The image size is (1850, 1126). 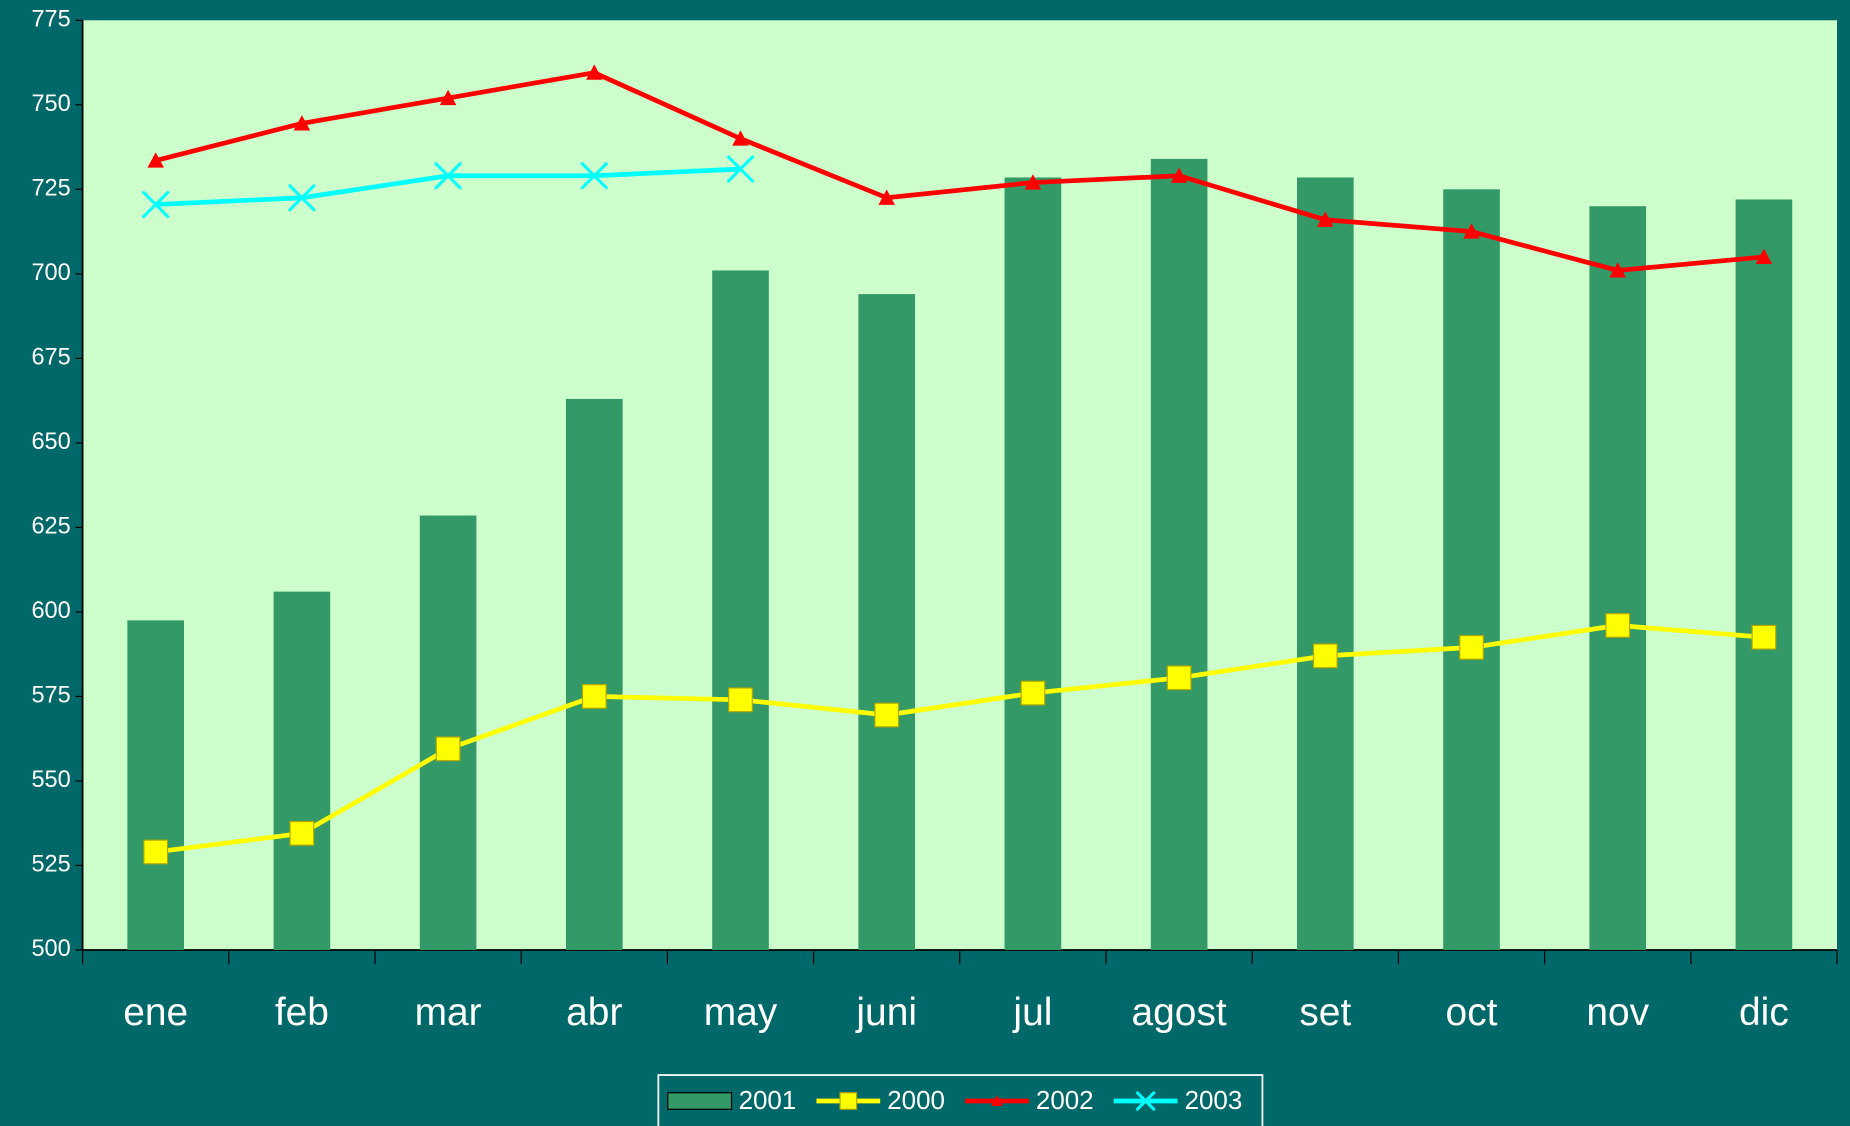 What do you see at coordinates (50, 610) in the screenshot?
I see `y-tick-label: 600` at bounding box center [50, 610].